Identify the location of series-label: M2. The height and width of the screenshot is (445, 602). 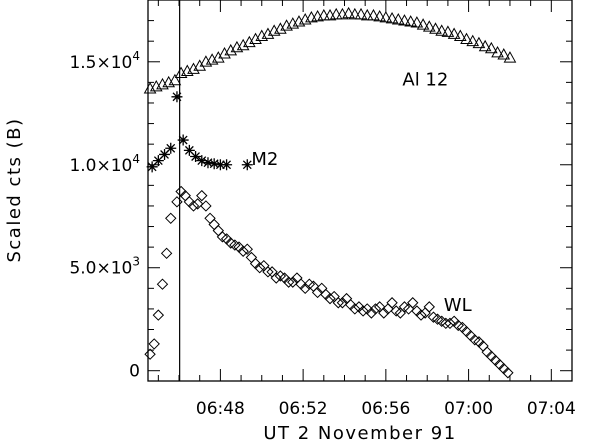
(264, 159).